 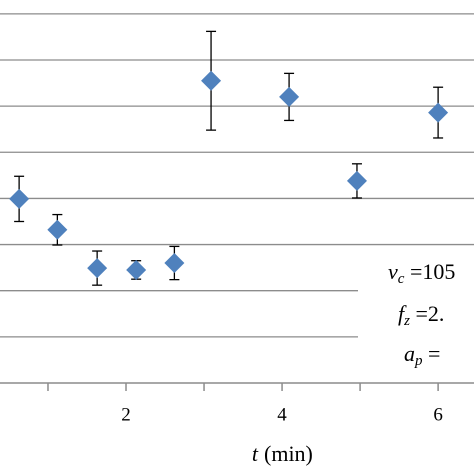 I want to click on annotation-var: v, so click(x=393, y=271).